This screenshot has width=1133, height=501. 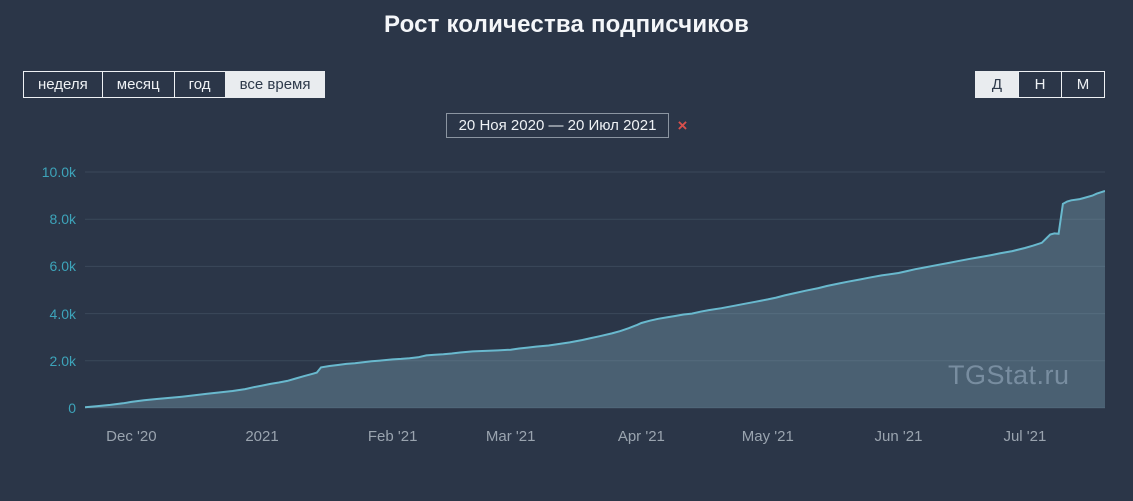 What do you see at coordinates (275, 84) in the screenshot?
I see `period-button-alltime: все время` at bounding box center [275, 84].